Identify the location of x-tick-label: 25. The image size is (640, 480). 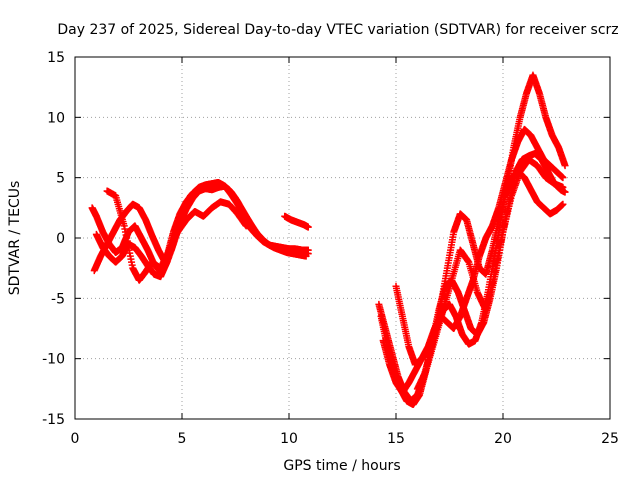
(610, 439).